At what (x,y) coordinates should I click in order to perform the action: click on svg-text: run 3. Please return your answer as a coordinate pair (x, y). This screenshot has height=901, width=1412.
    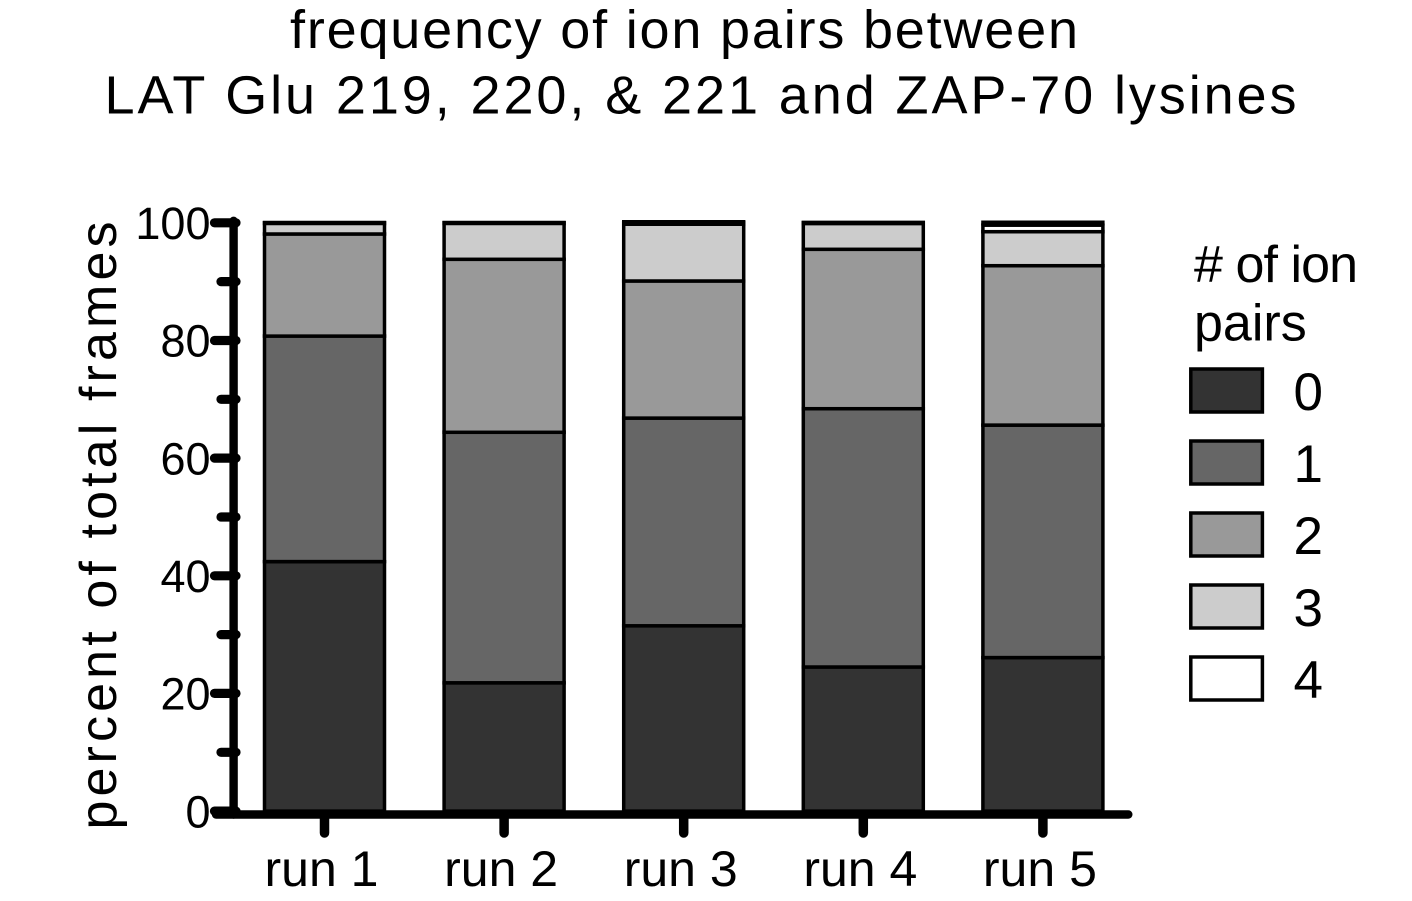
    Looking at the image, I should click on (681, 869).